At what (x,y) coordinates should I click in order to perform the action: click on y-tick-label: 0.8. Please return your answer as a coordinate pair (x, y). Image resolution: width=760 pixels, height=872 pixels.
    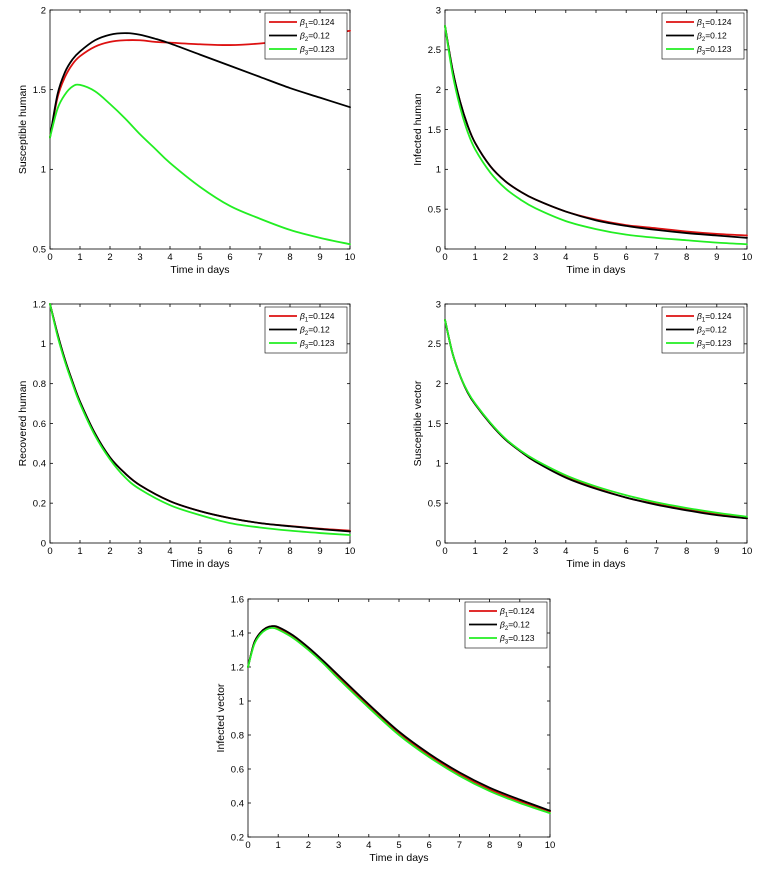
    Looking at the image, I should click on (237, 735).